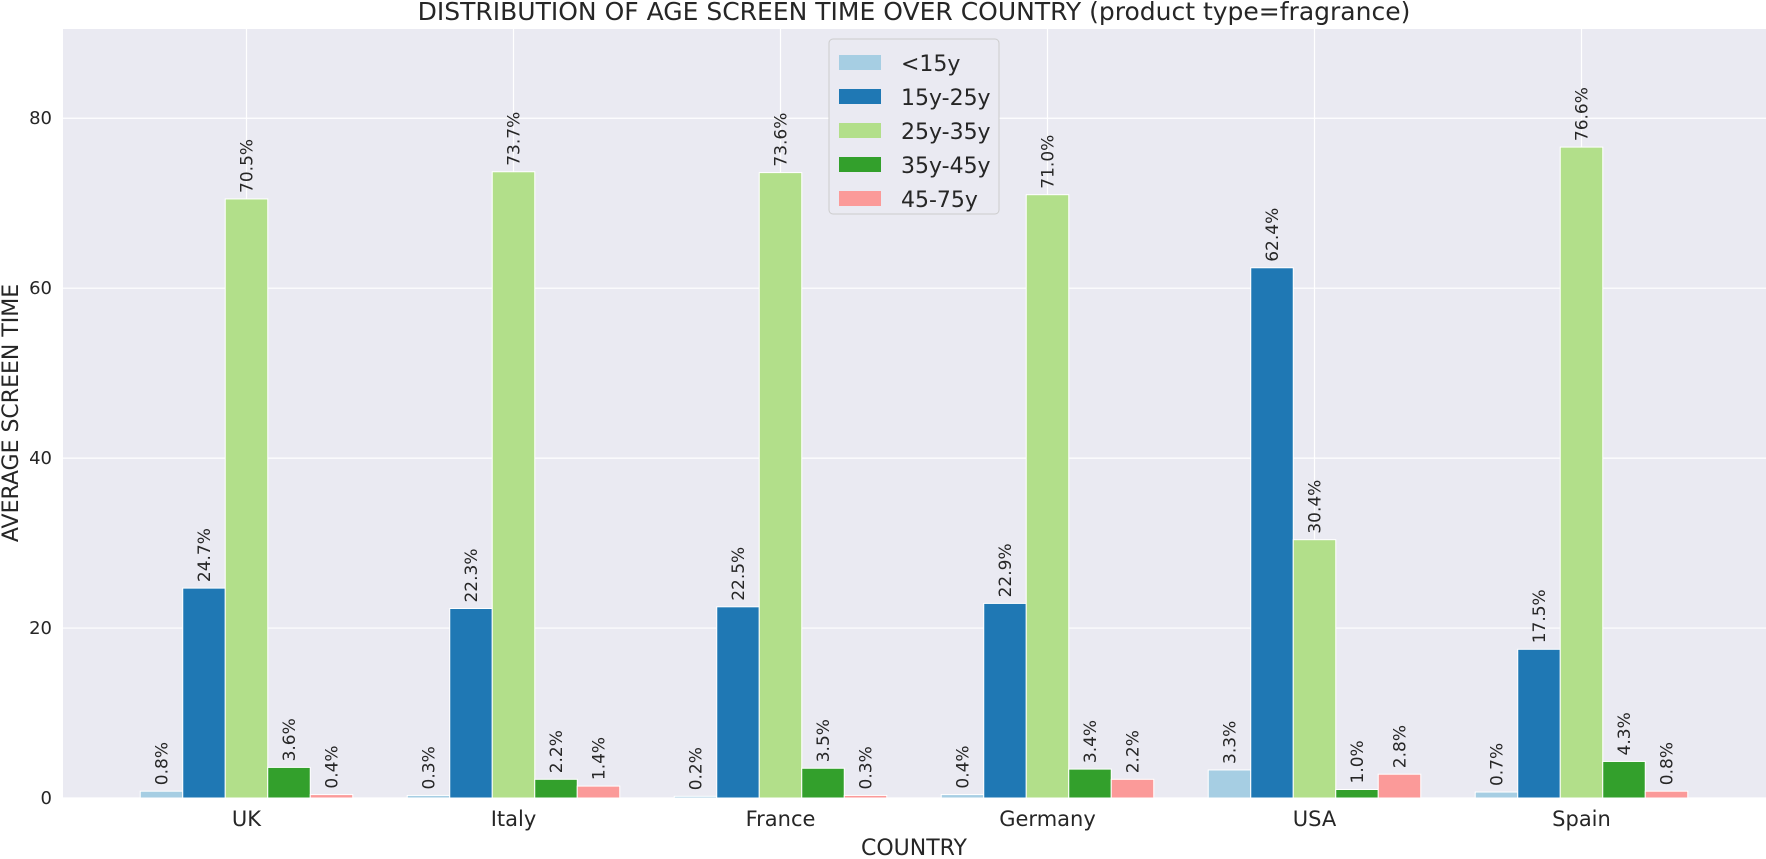 This screenshot has height=859, width=1766. Describe the element at coordinates (946, 98) in the screenshot. I see `legend-label: 15y-25y` at that location.